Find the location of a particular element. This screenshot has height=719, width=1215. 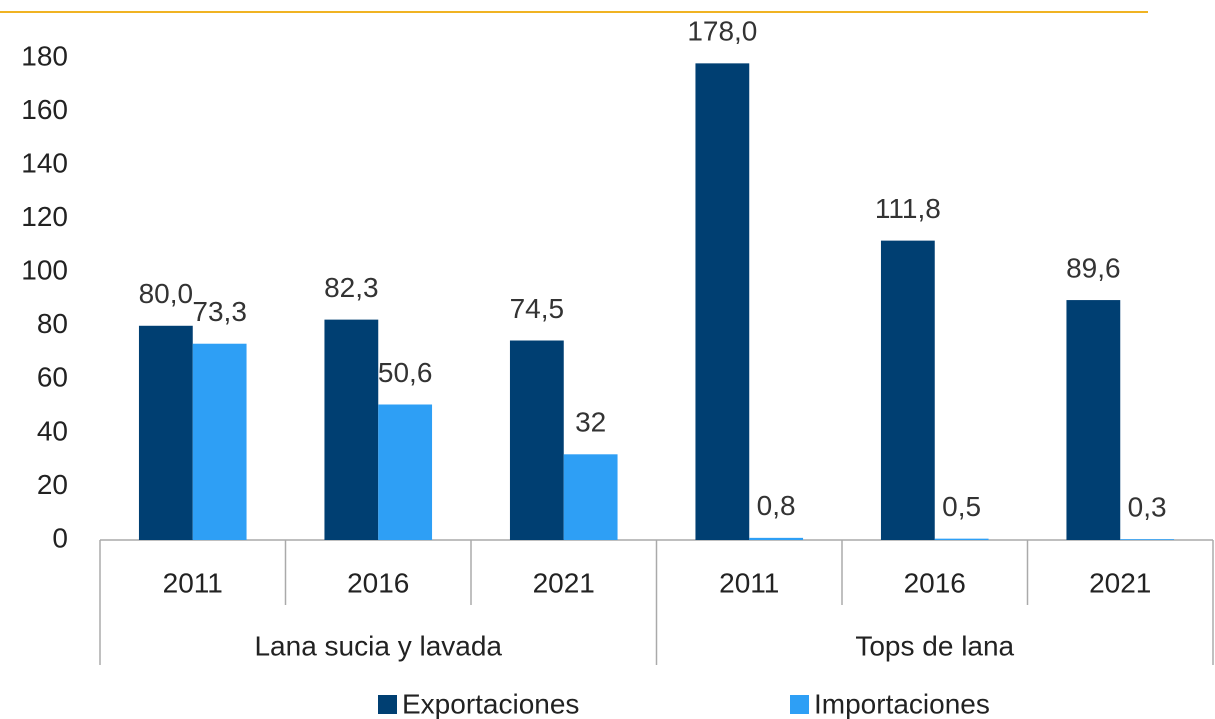

data-label: 74,5 is located at coordinates (537, 308).